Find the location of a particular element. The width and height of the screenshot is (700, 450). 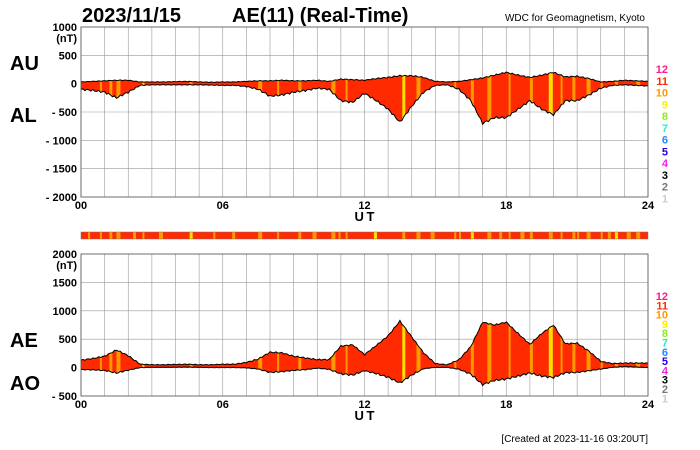

x-tick-label: 00 is located at coordinates (81, 405).